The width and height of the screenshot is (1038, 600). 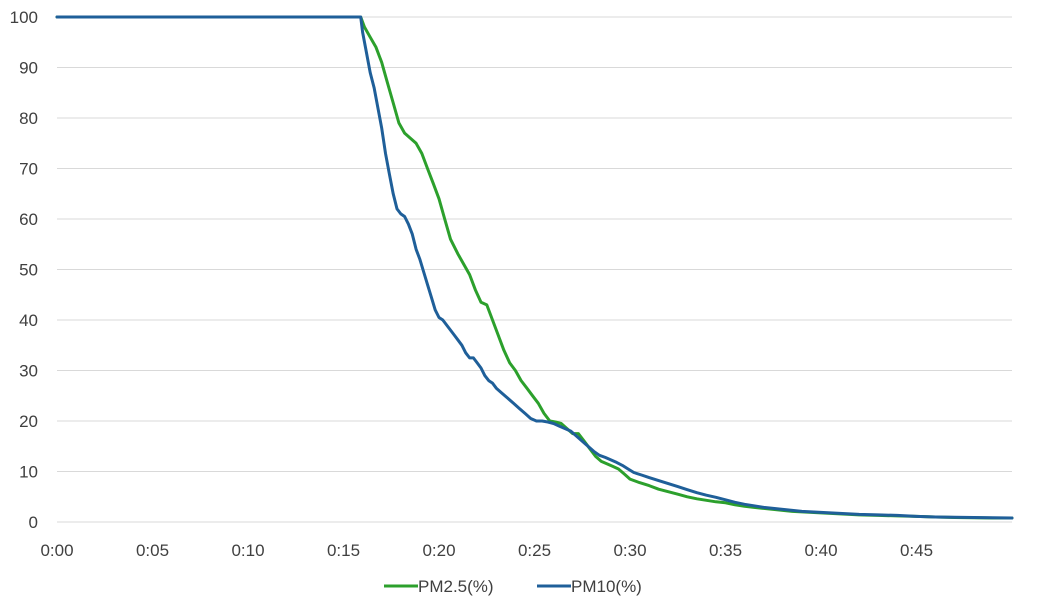 What do you see at coordinates (725, 550) in the screenshot?
I see `x-tick-label: 0:35` at bounding box center [725, 550].